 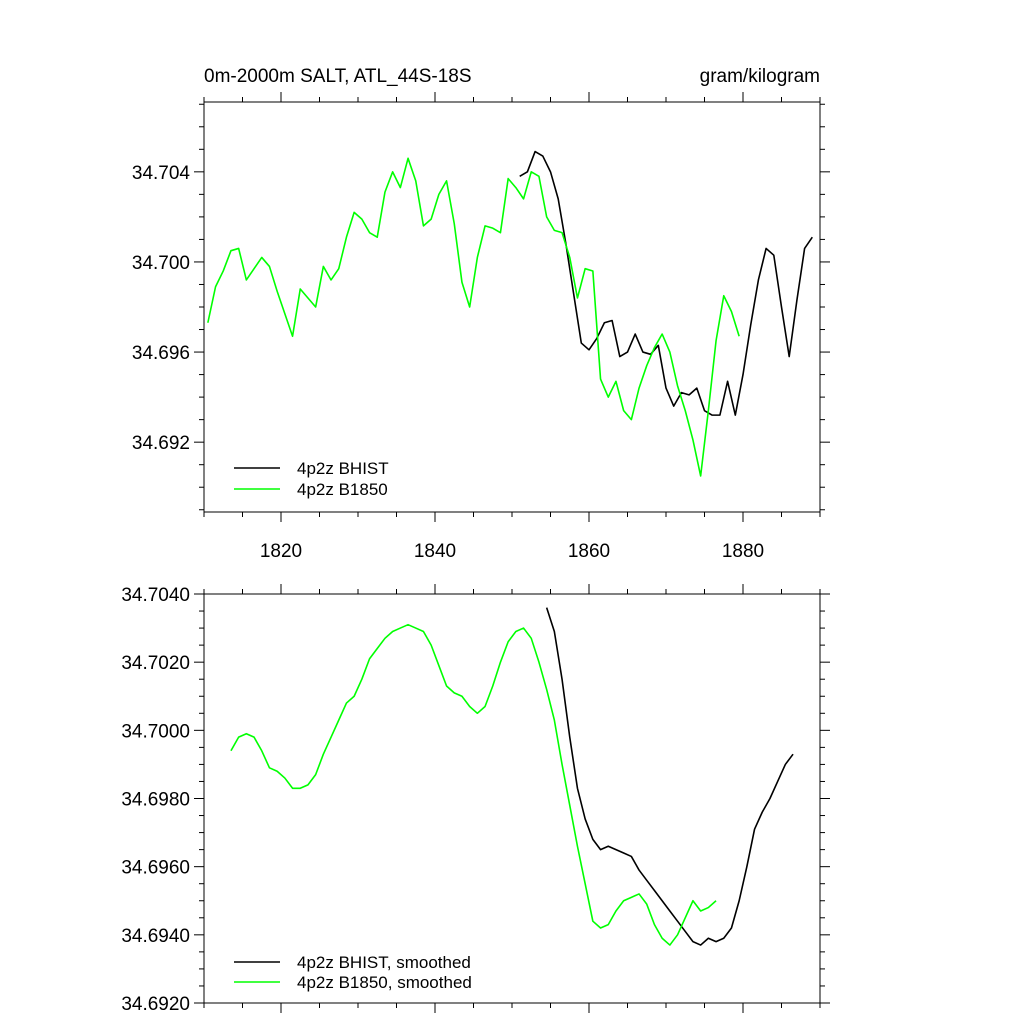 I want to click on x-tick-label: 1840, so click(x=435, y=551).